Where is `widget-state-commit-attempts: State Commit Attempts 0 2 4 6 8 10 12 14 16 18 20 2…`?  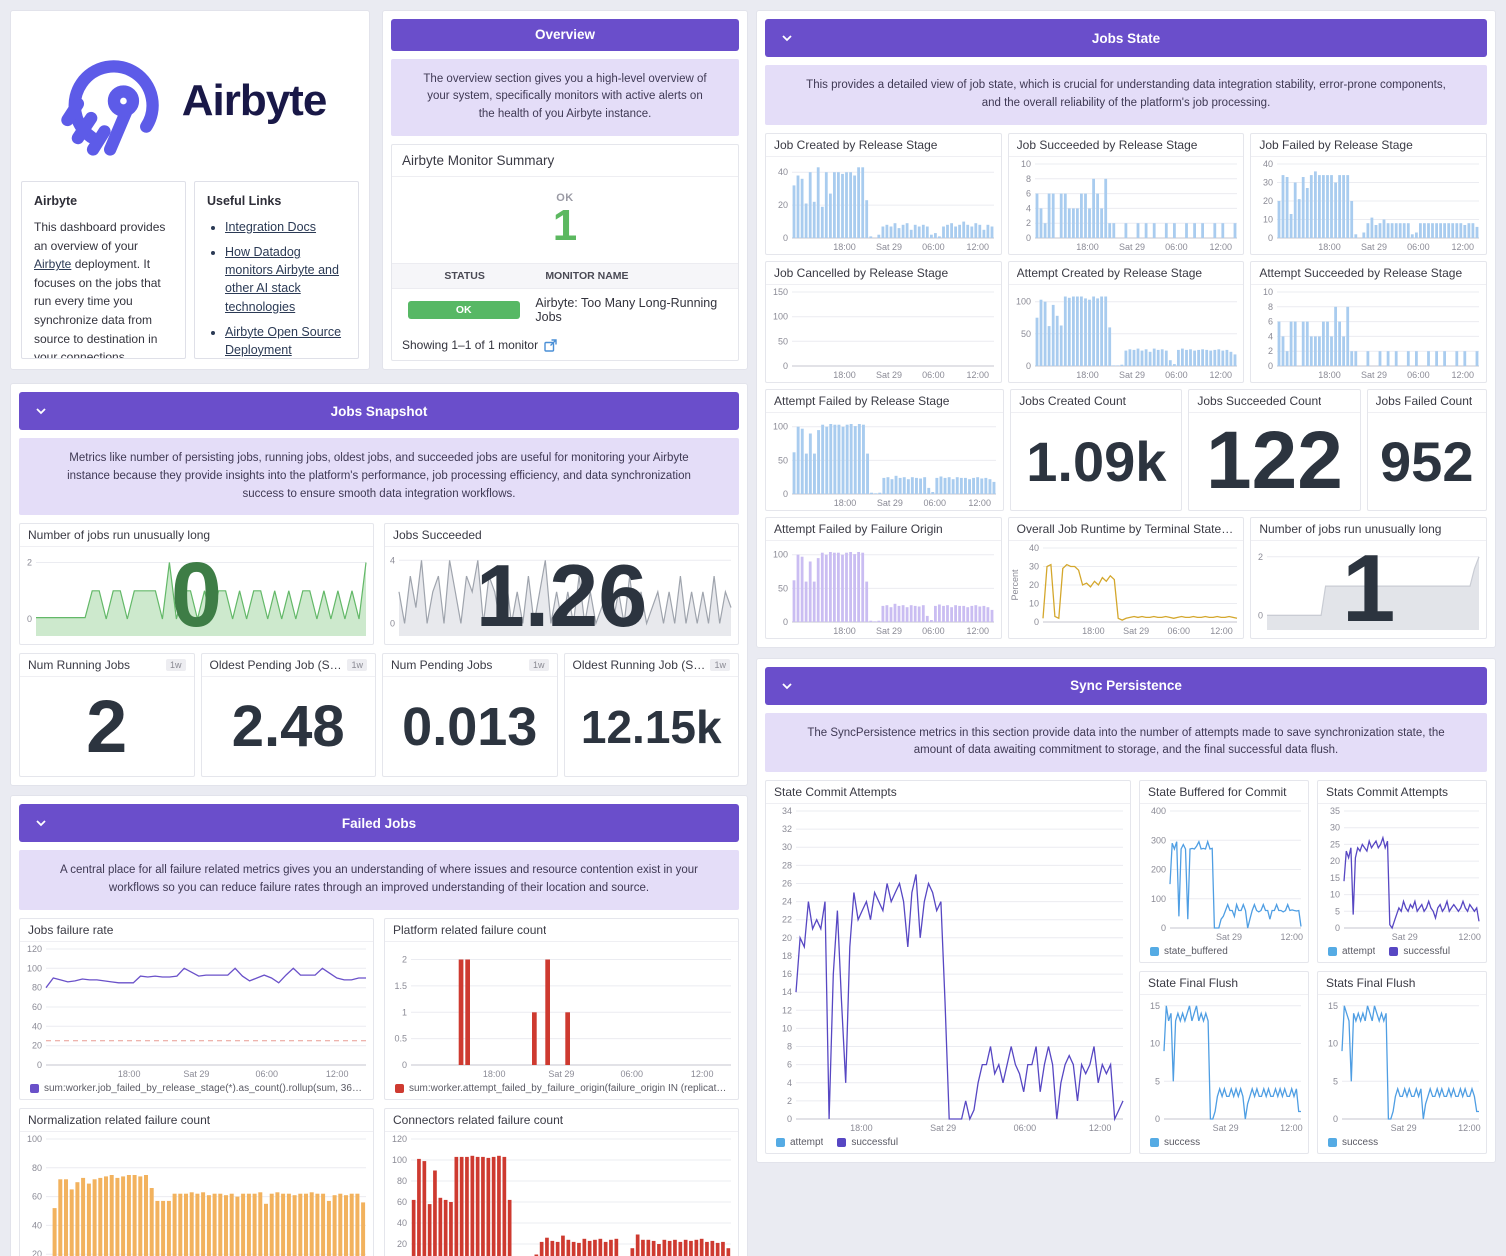 widget-state-commit-attempts: State Commit Attempts 0 2 4 6 8 10 12 14 16 18 20 2… is located at coordinates (948, 967).